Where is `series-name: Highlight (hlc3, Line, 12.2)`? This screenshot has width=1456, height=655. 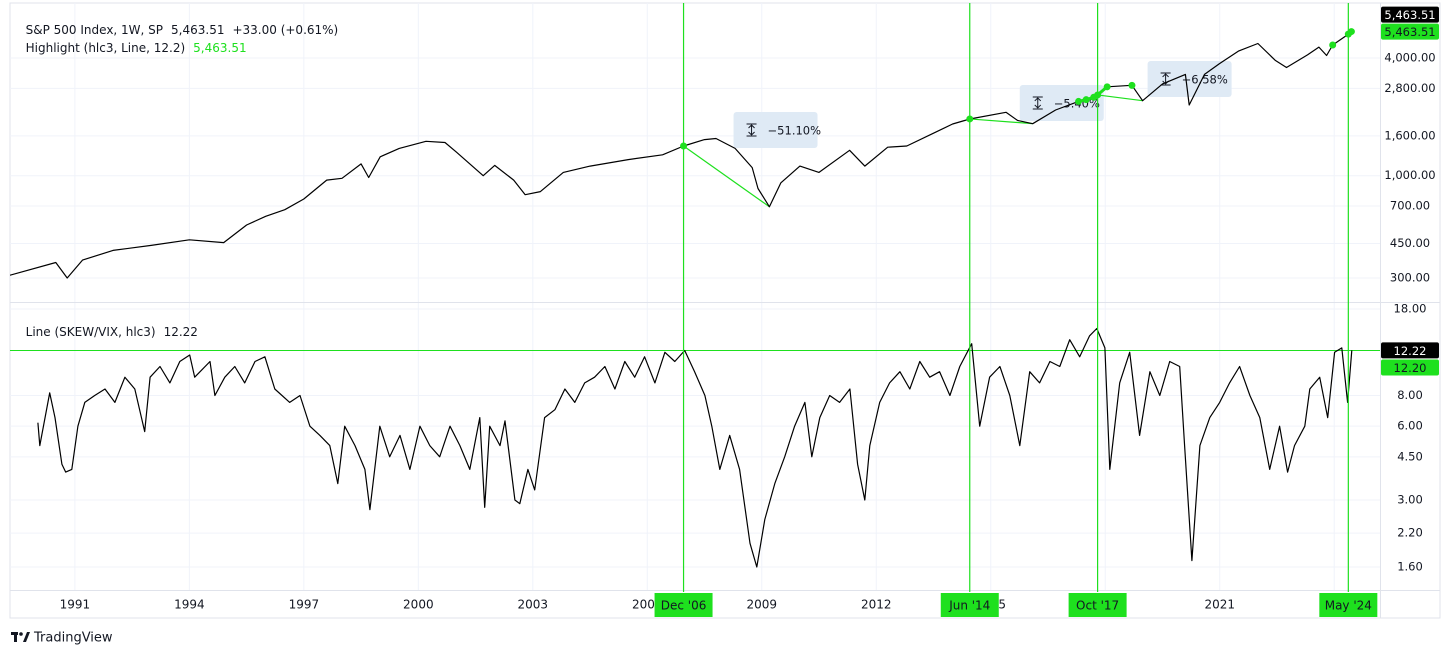
series-name: Highlight (hlc3, Line, 12.2) is located at coordinates (105, 48).